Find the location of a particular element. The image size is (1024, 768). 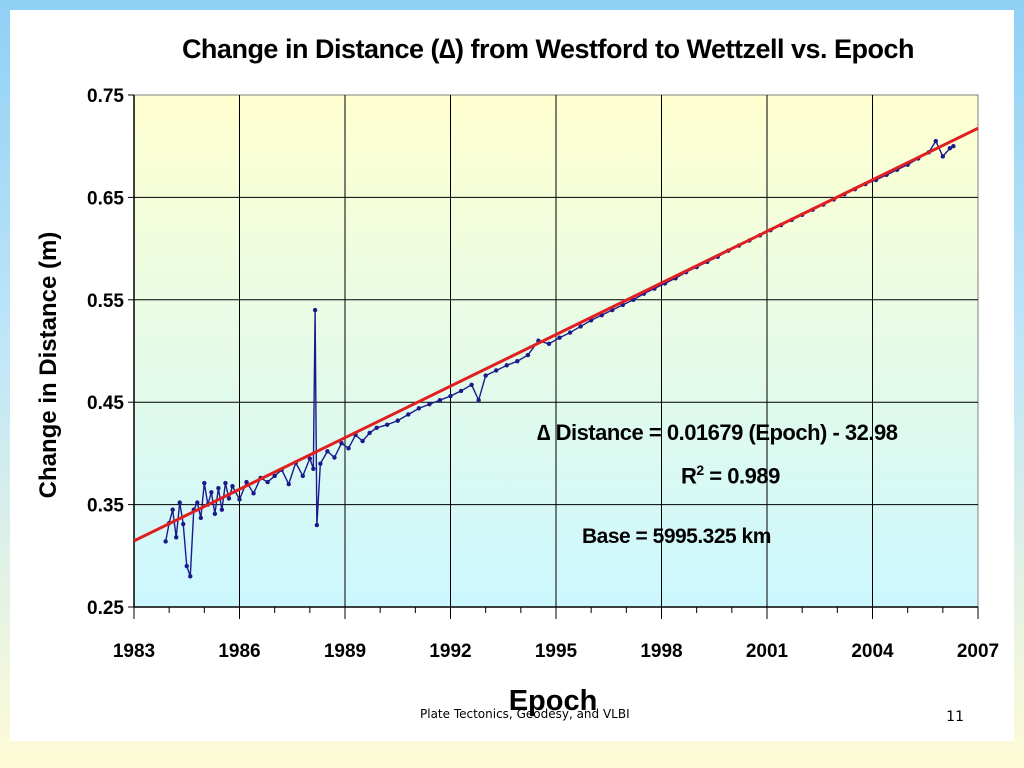

footer-caption: Plate Tectonics, Geodesy, and VLBI is located at coordinates (525, 714).